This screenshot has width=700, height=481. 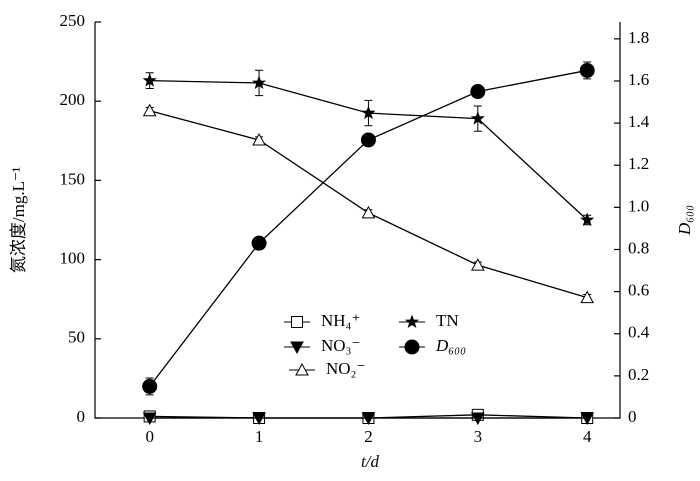 What do you see at coordinates (73, 258) in the screenshot?
I see `y-tick-label: 100` at bounding box center [73, 258].